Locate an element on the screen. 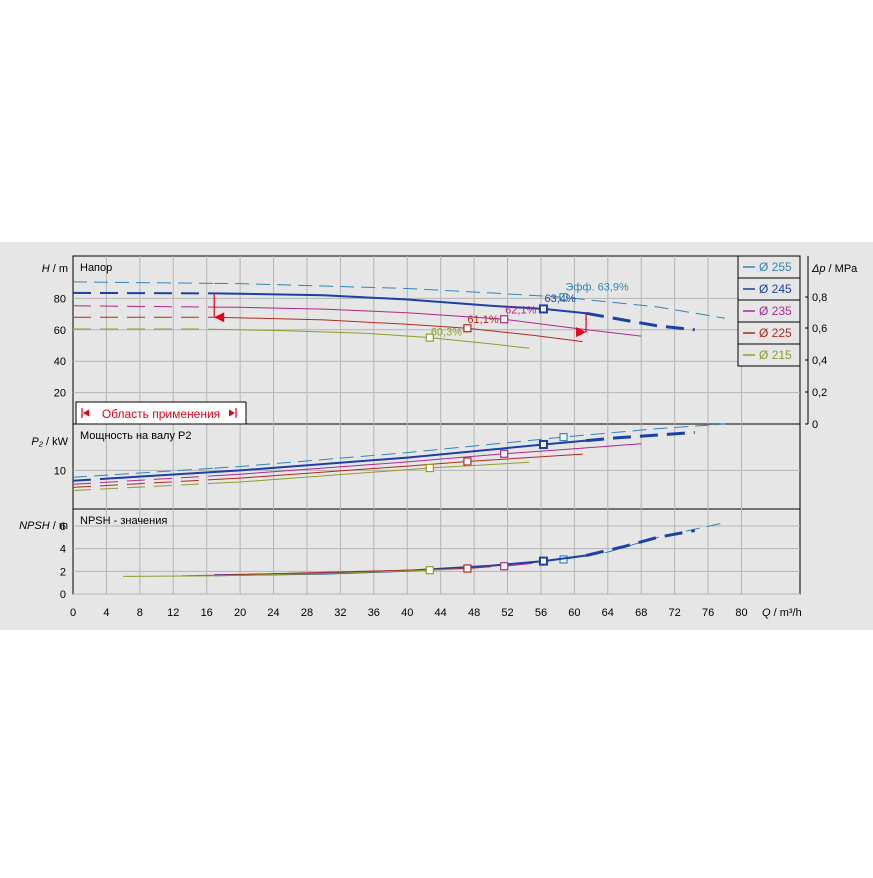 The height and width of the screenshot is (878, 873). x-tick-label: 0 is located at coordinates (73, 613).